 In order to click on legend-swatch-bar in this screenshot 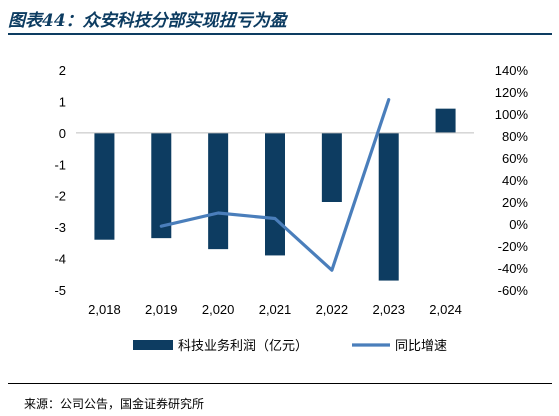, I will do `click(153, 345)`.